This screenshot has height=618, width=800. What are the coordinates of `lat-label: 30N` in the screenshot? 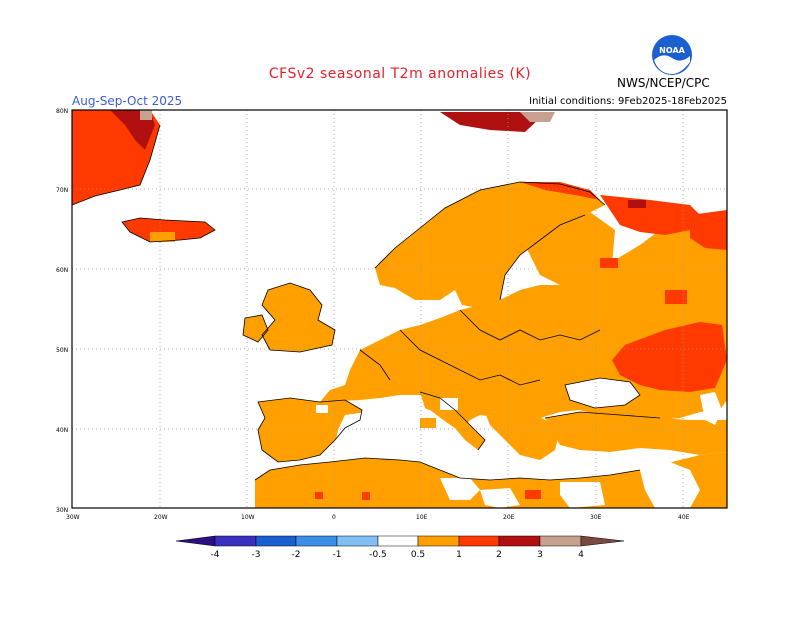 It's located at (62, 510).